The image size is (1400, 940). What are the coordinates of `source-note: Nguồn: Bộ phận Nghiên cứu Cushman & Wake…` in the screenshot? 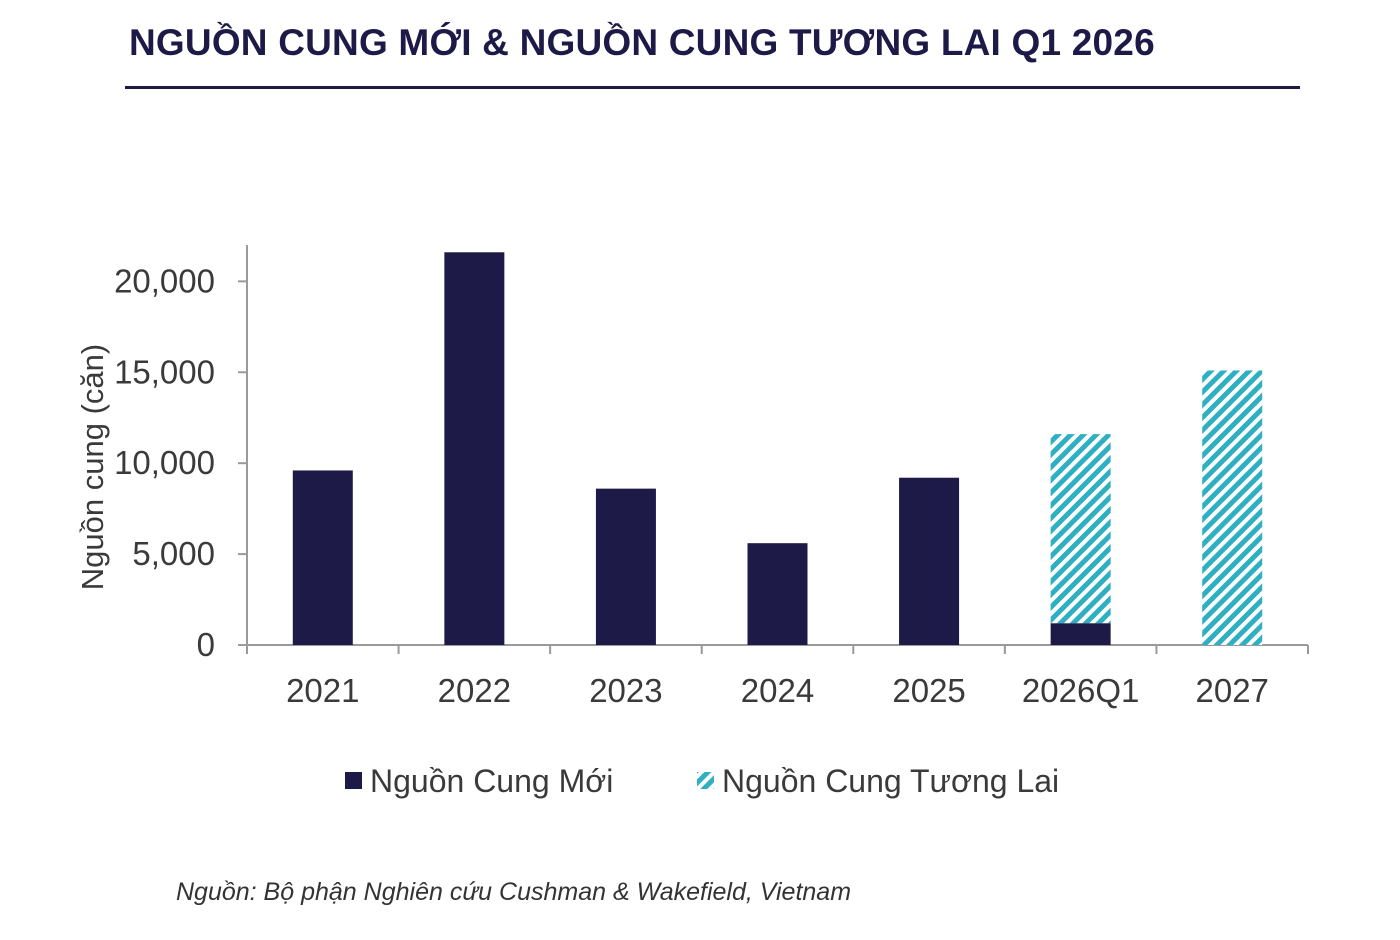 It's located at (514, 892).